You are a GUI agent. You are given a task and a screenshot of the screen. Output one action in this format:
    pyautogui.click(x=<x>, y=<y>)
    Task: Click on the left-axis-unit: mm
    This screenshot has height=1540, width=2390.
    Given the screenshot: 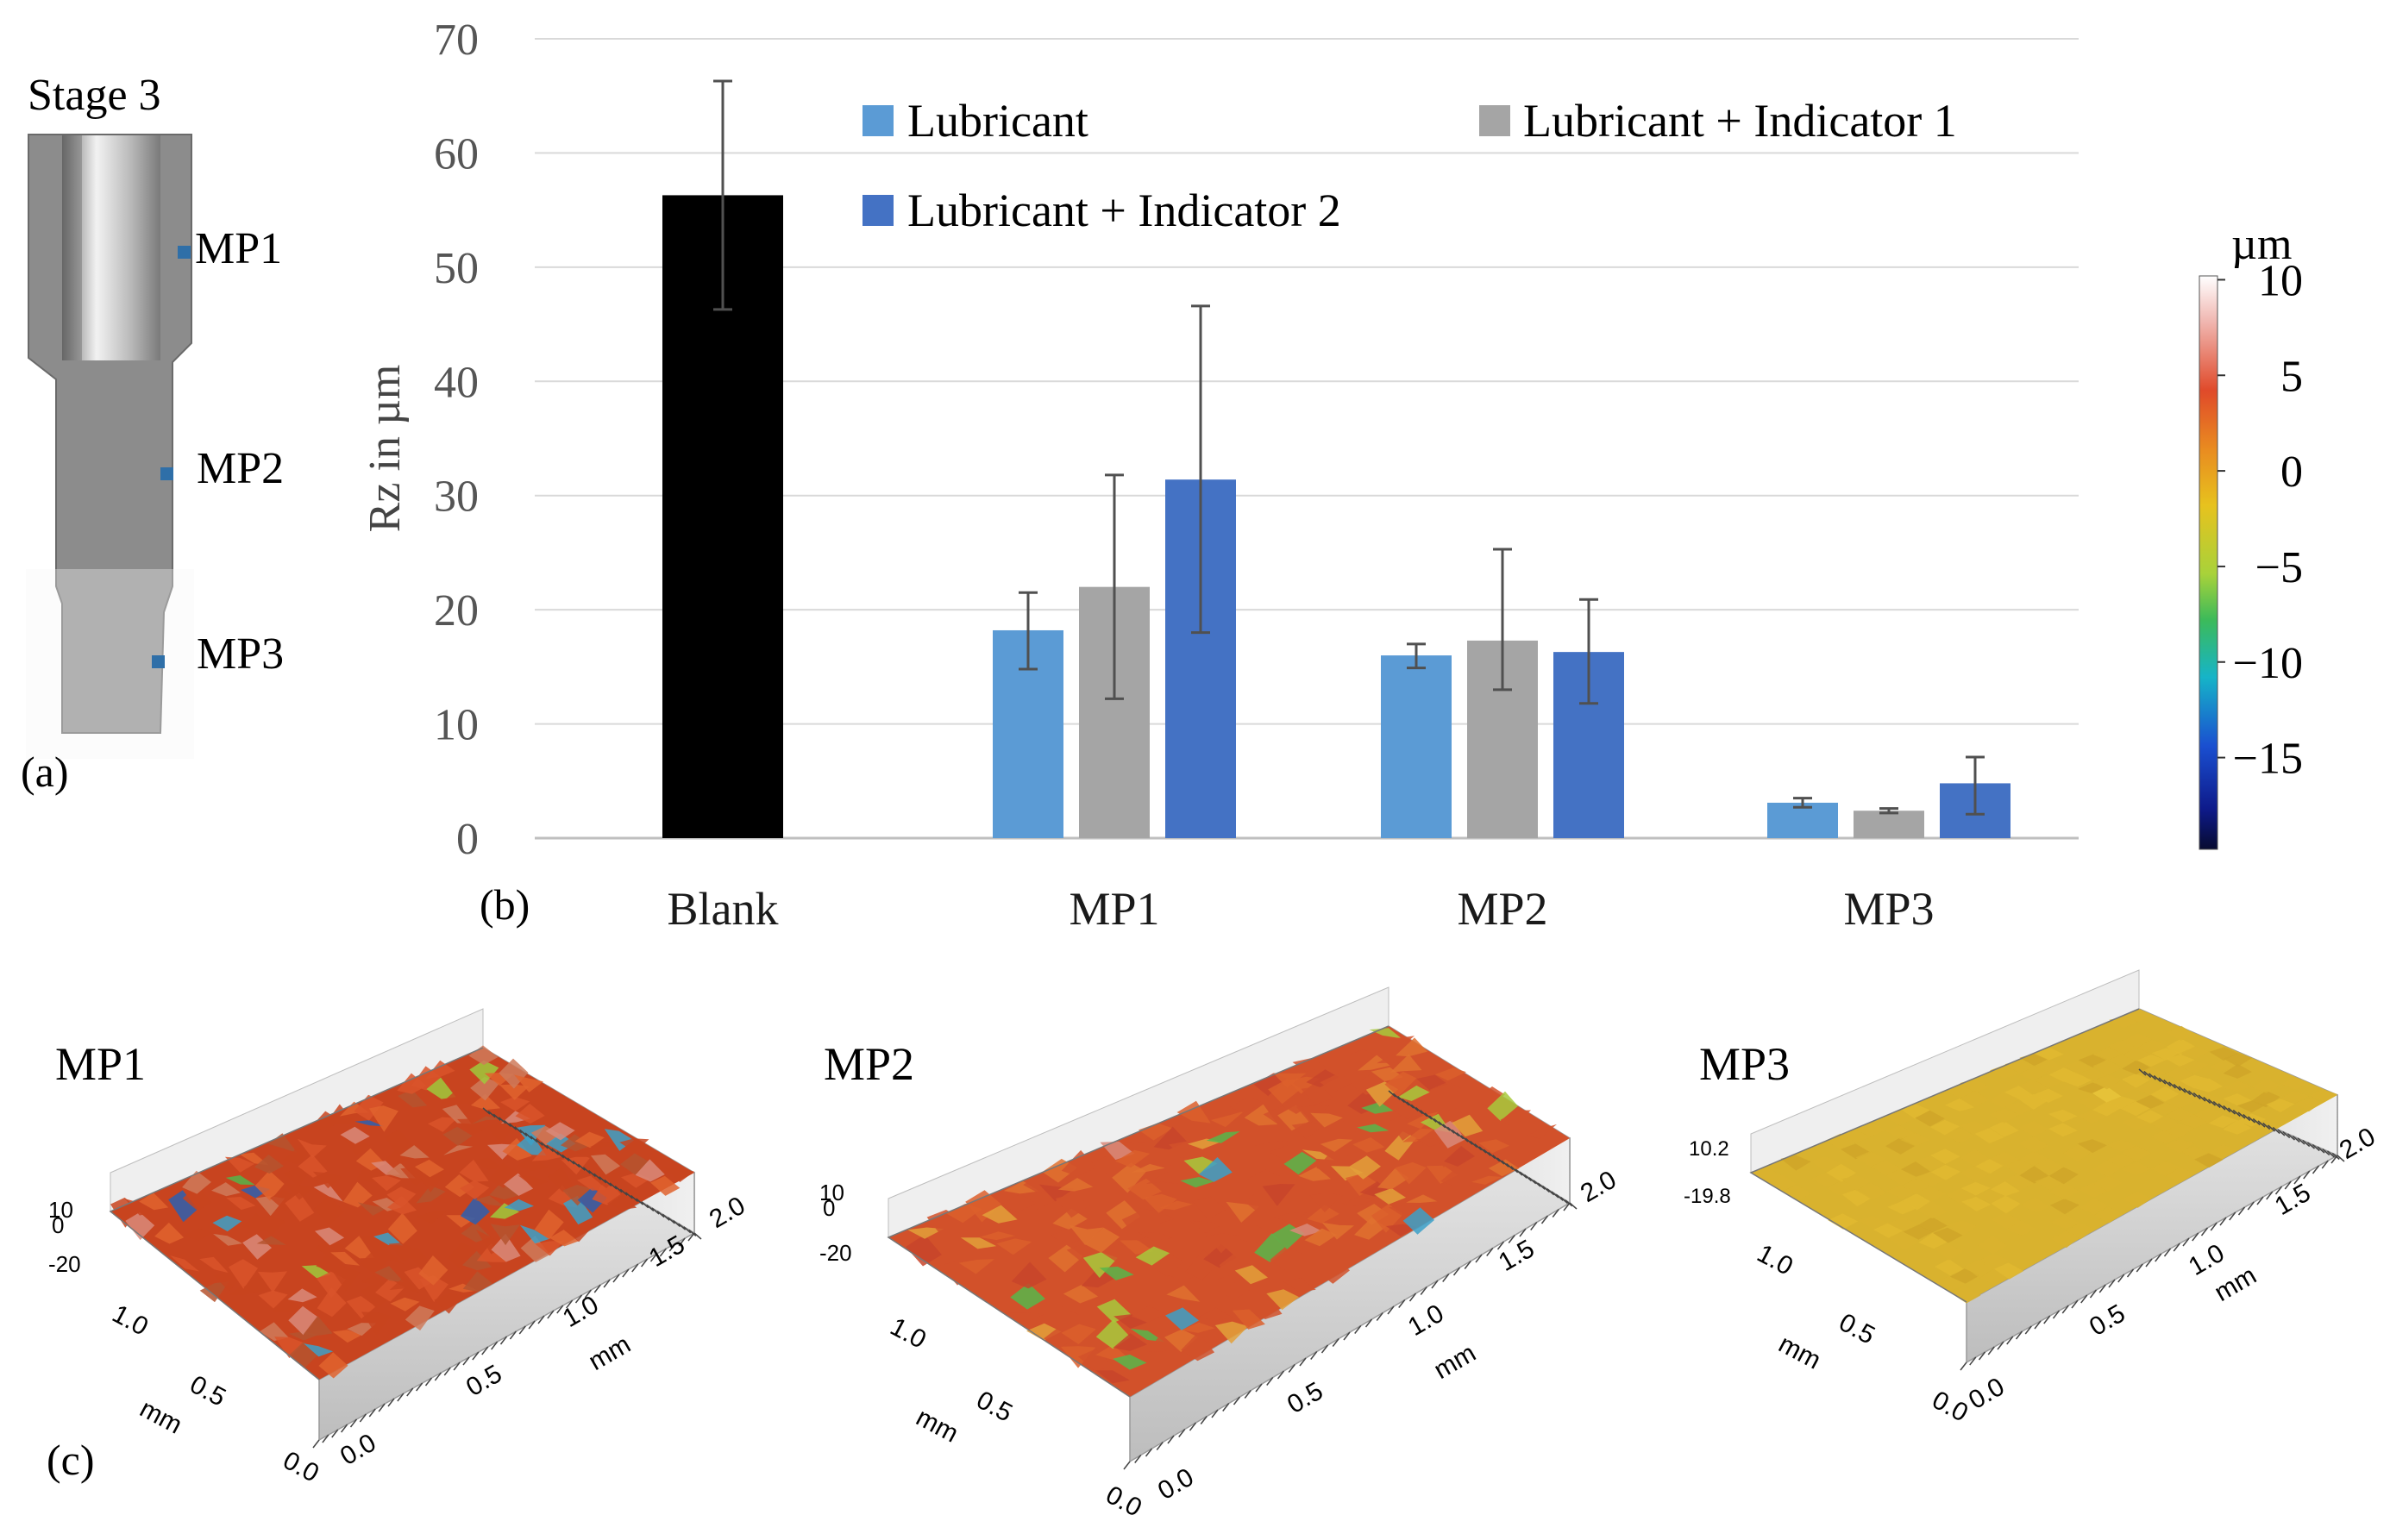 What is the action you would take?
    pyautogui.click(x=937, y=1426)
    